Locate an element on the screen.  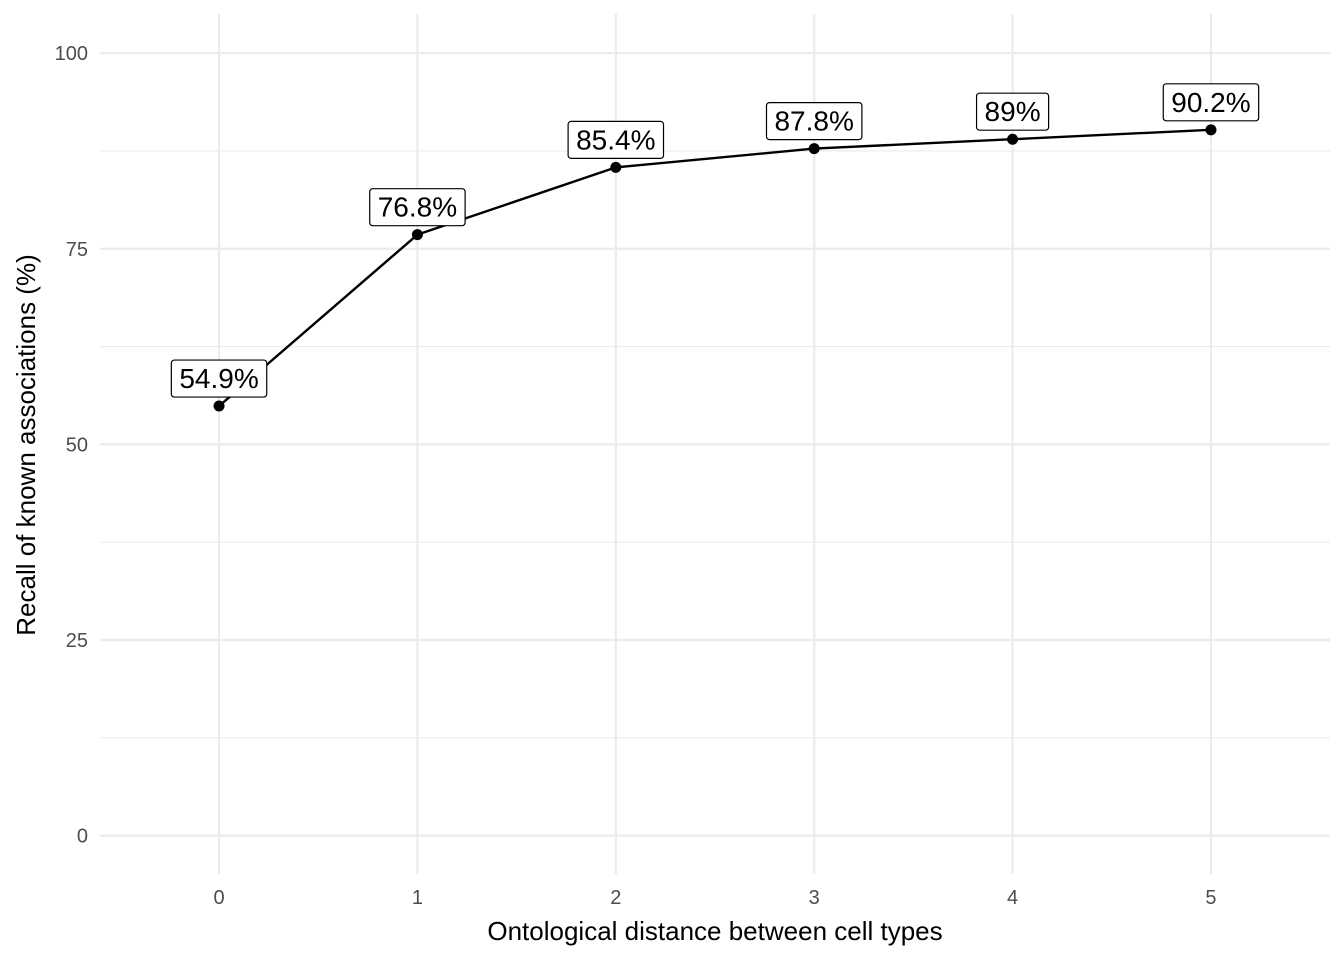
y-tick-label: 25 is located at coordinates (77, 641).